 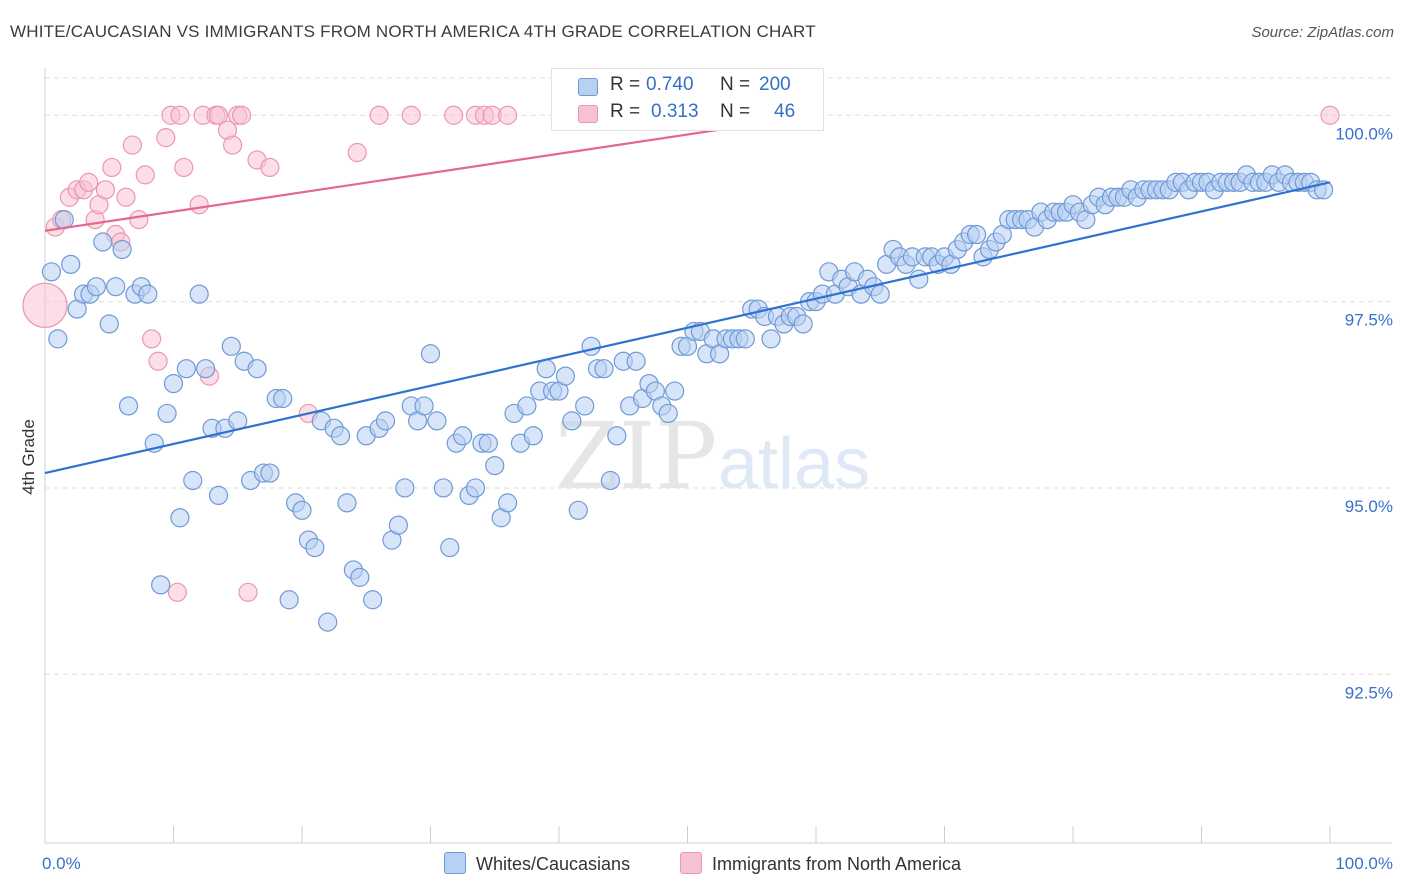 What do you see at coordinates (588, 87) in the screenshot?
I see `legend-swatch-blue` at bounding box center [588, 87].